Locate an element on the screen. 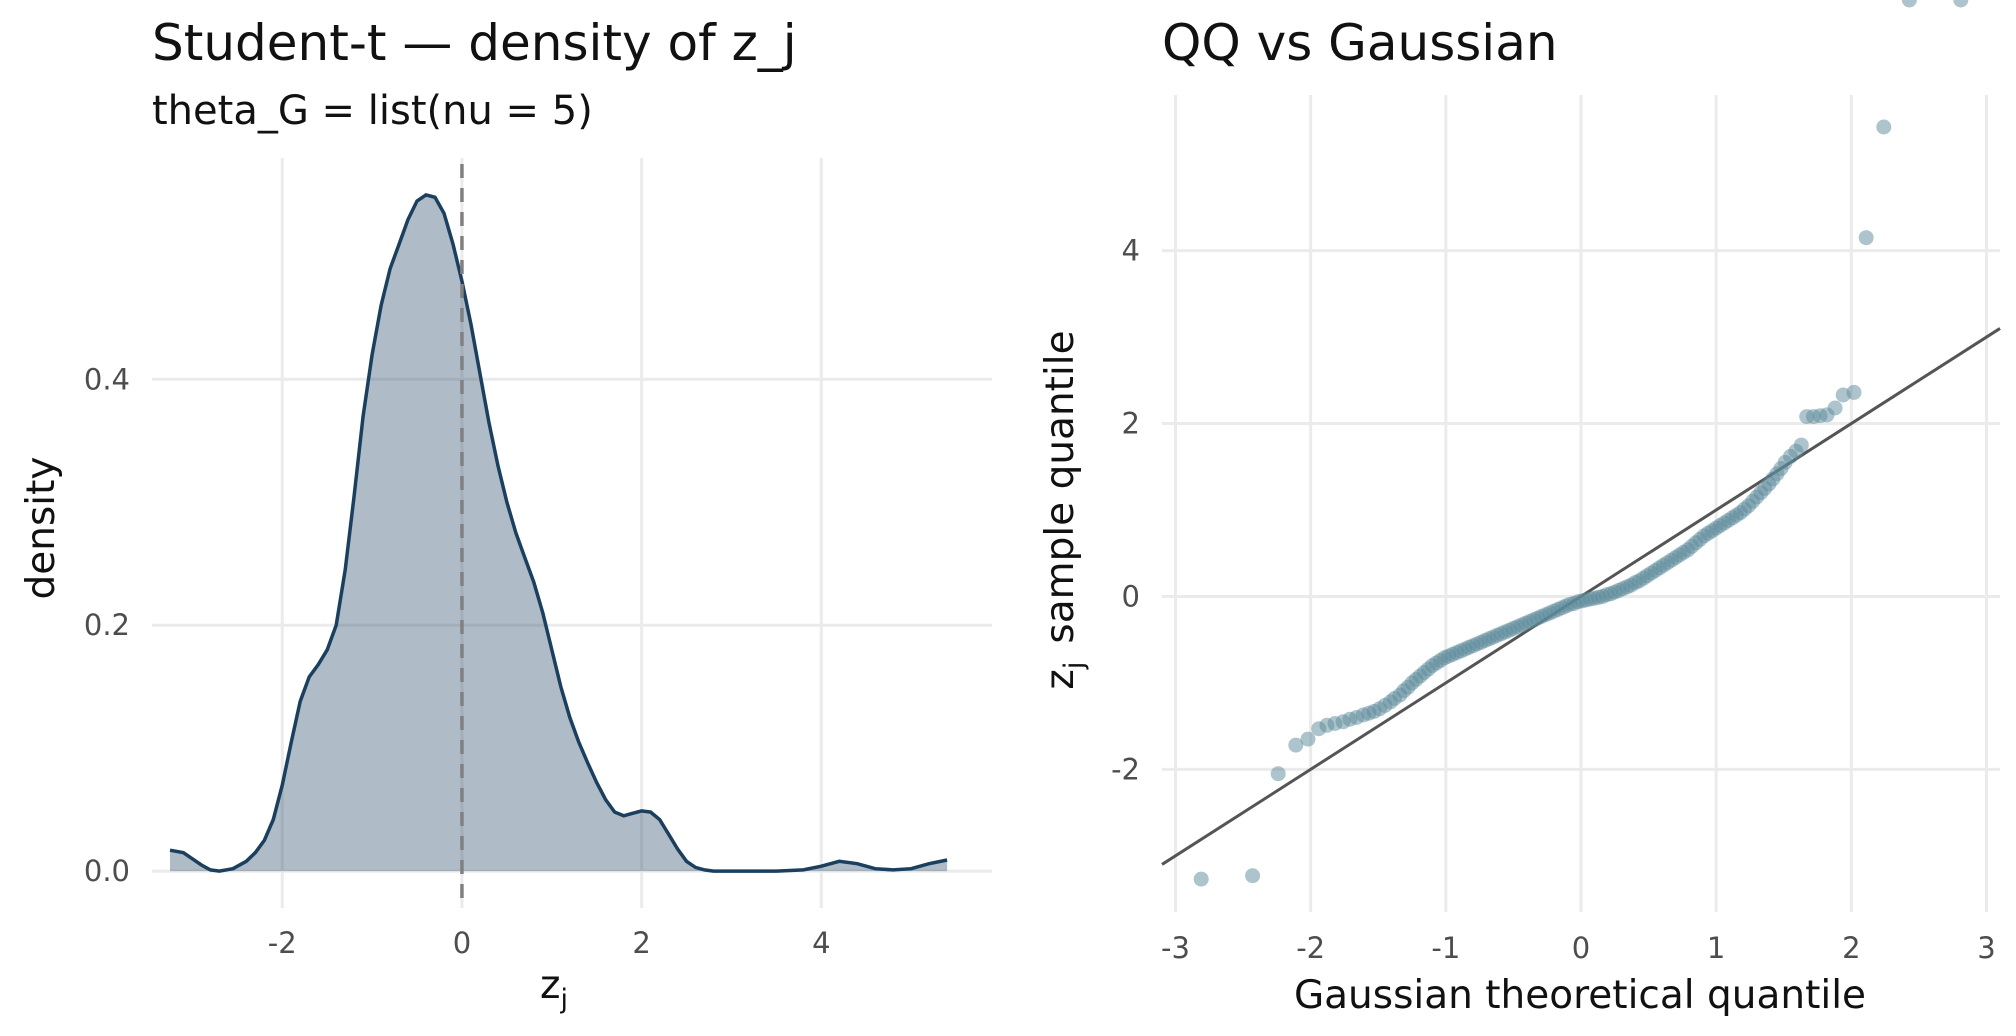 This screenshot has width=2016, height=1036. qq-chart-title: QQ vs Gaussian is located at coordinates (1360, 43).